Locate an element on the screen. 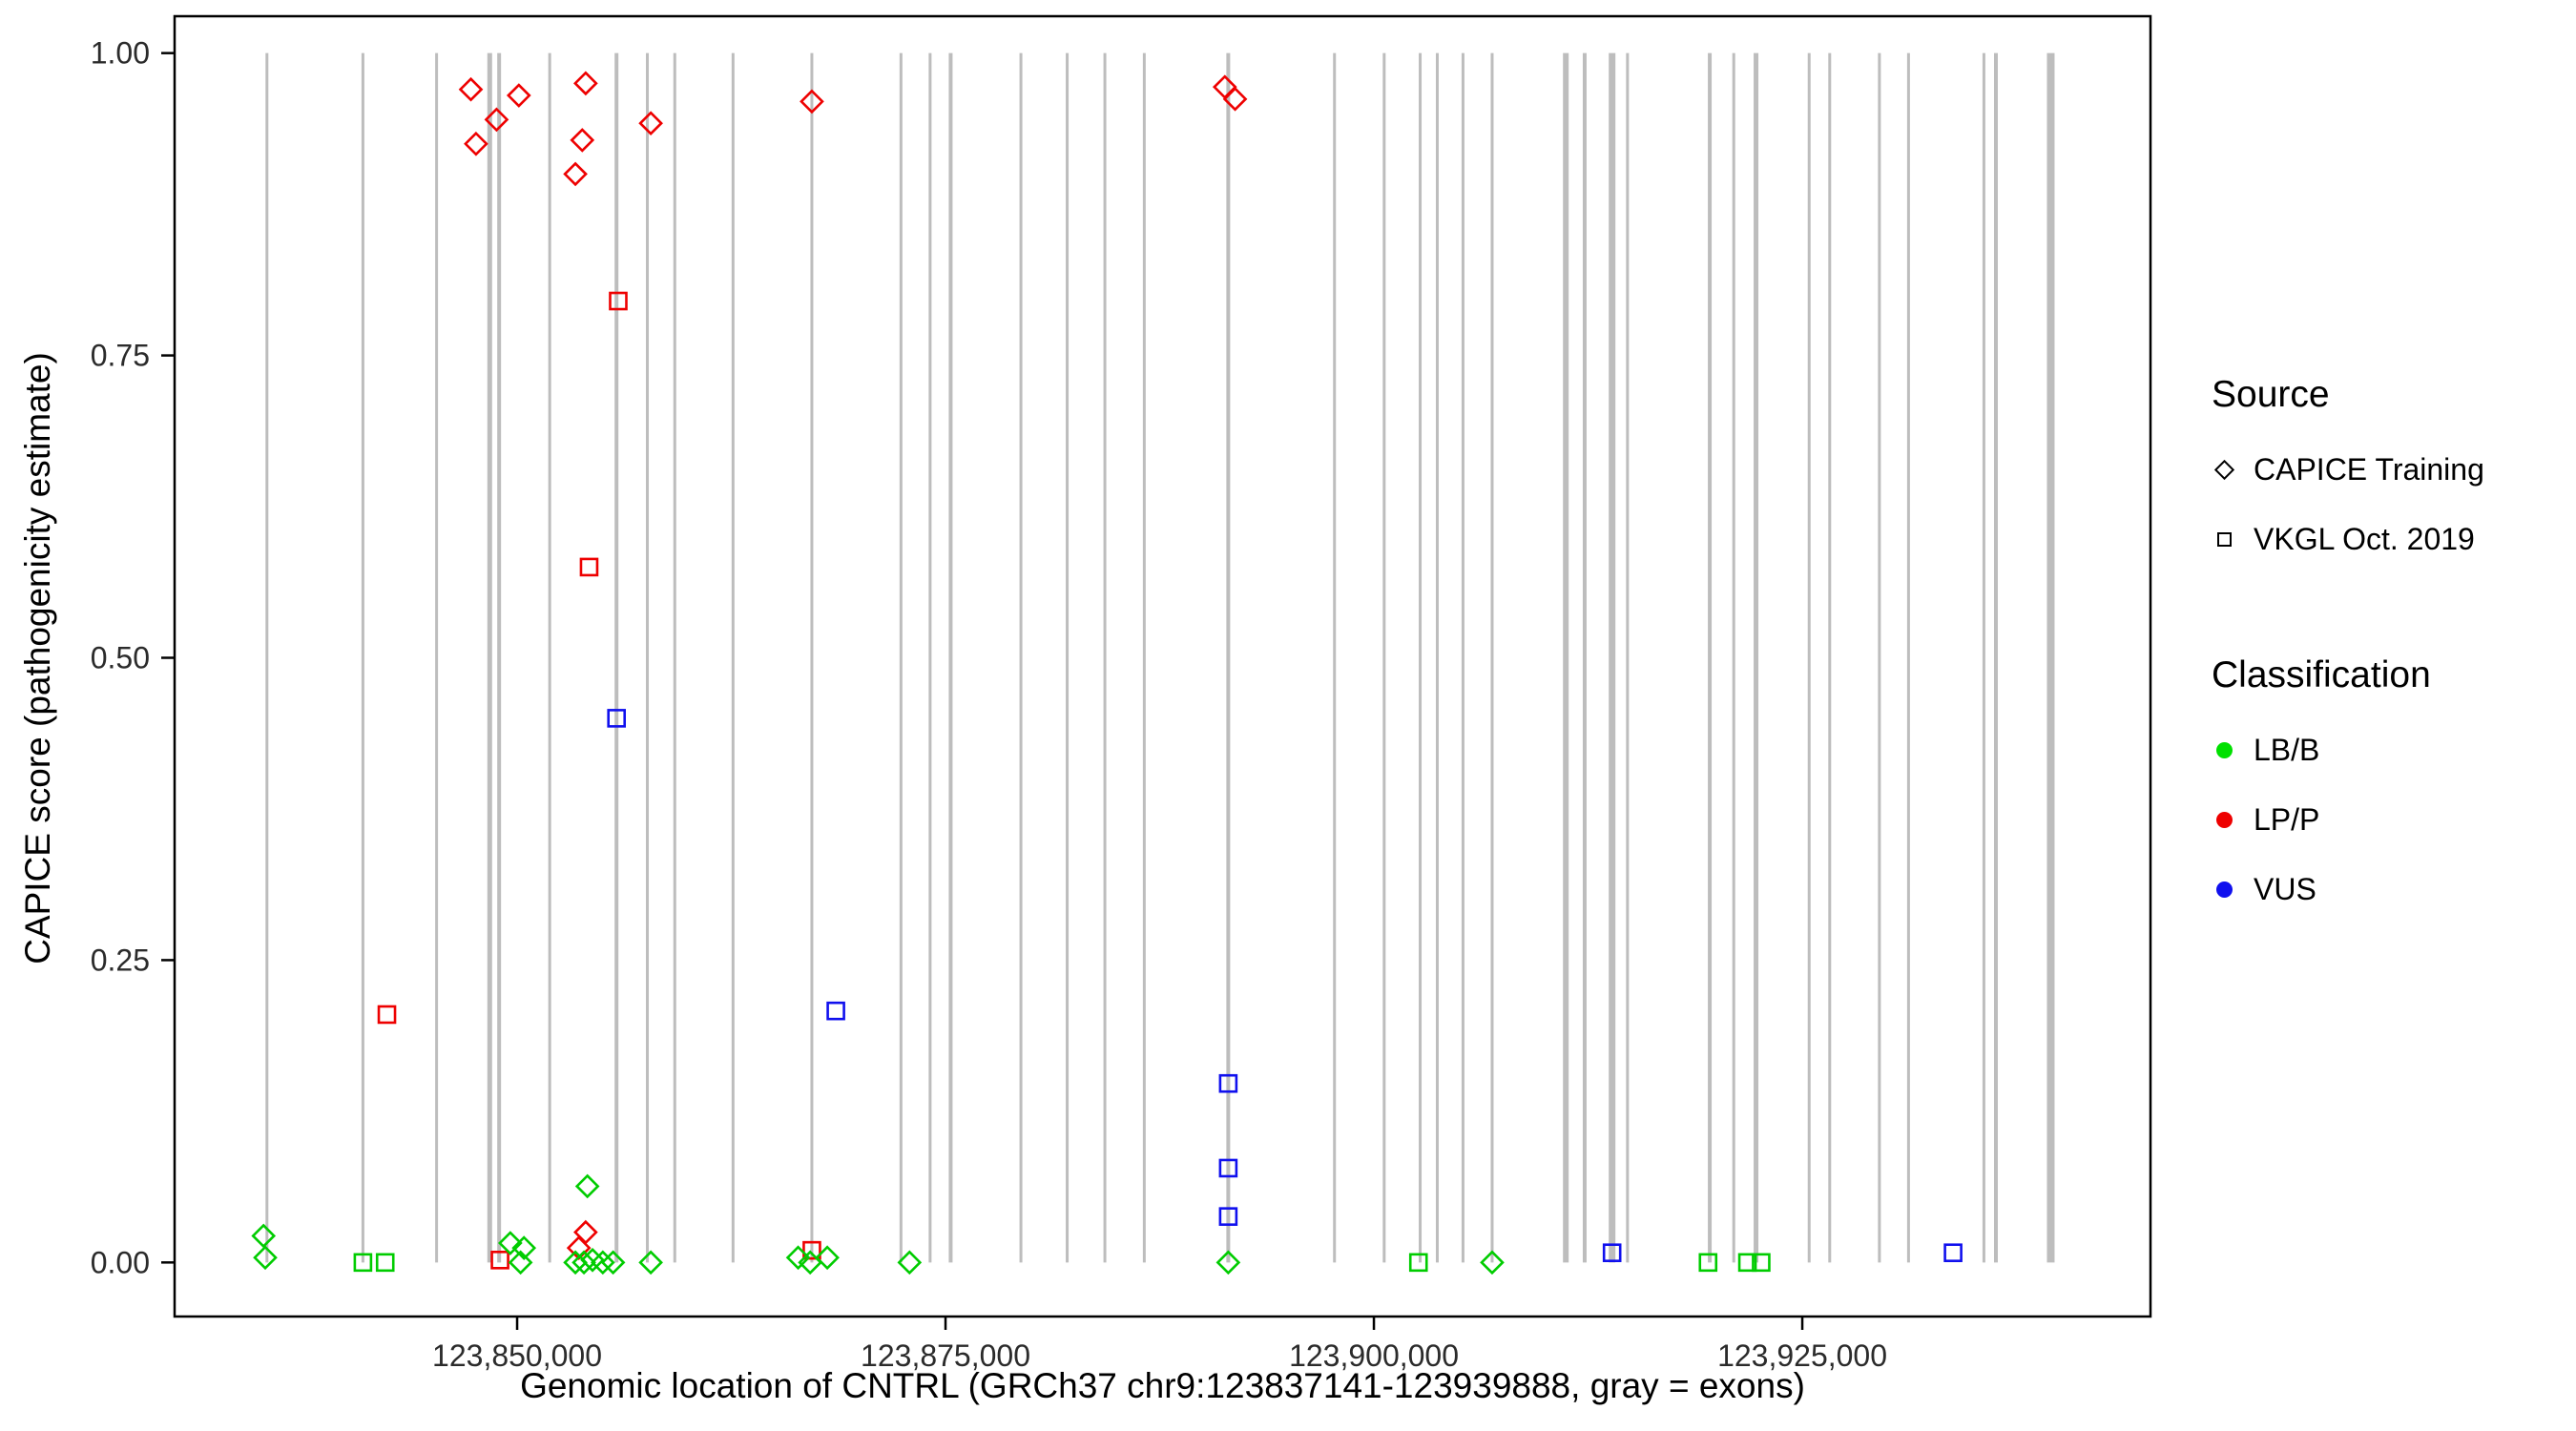 This screenshot has height=1431, width=2576. diamond-icon is located at coordinates (2233, 470).